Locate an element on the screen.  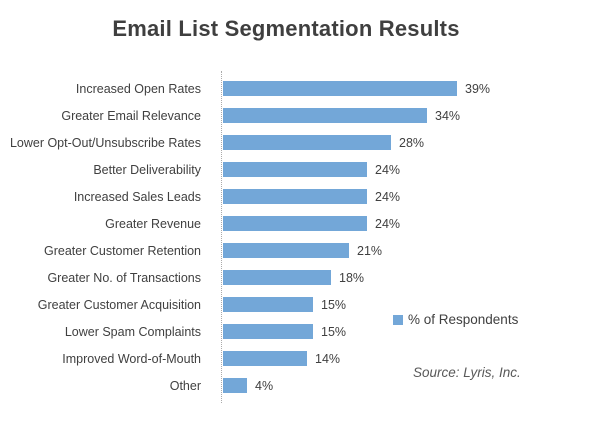
bar-area: 28% is located at coordinates (385, 142).